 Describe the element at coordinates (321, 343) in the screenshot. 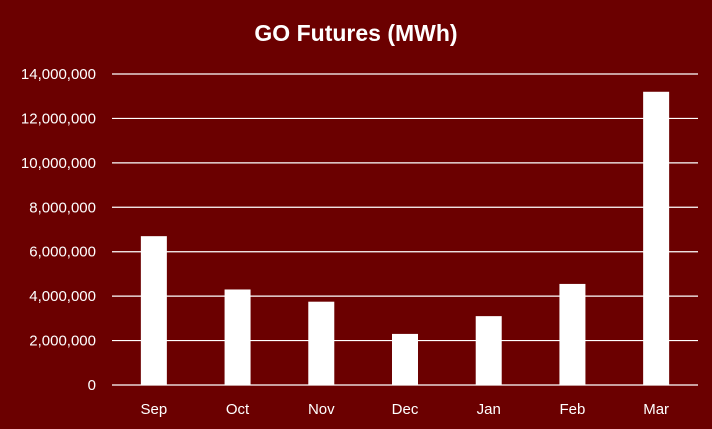

I see `bar-nov` at that location.